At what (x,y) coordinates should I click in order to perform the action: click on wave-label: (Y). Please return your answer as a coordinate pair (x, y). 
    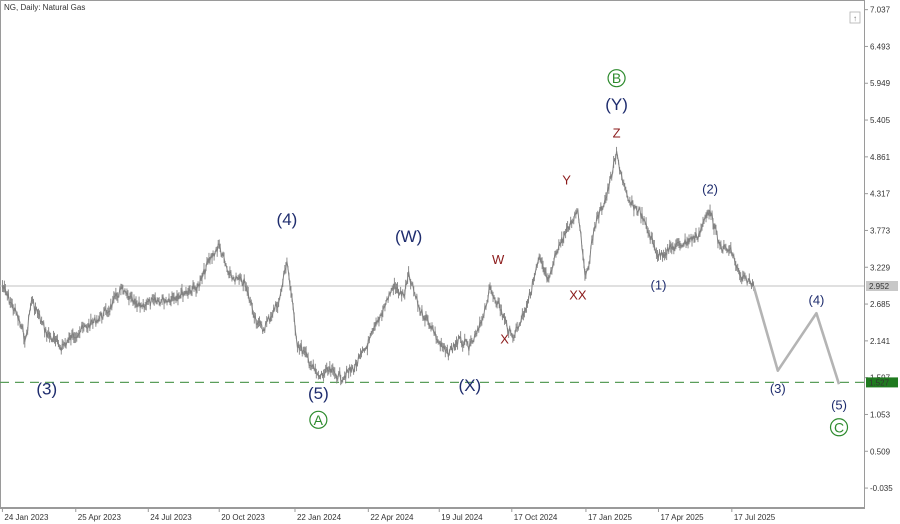
    Looking at the image, I should click on (616, 104).